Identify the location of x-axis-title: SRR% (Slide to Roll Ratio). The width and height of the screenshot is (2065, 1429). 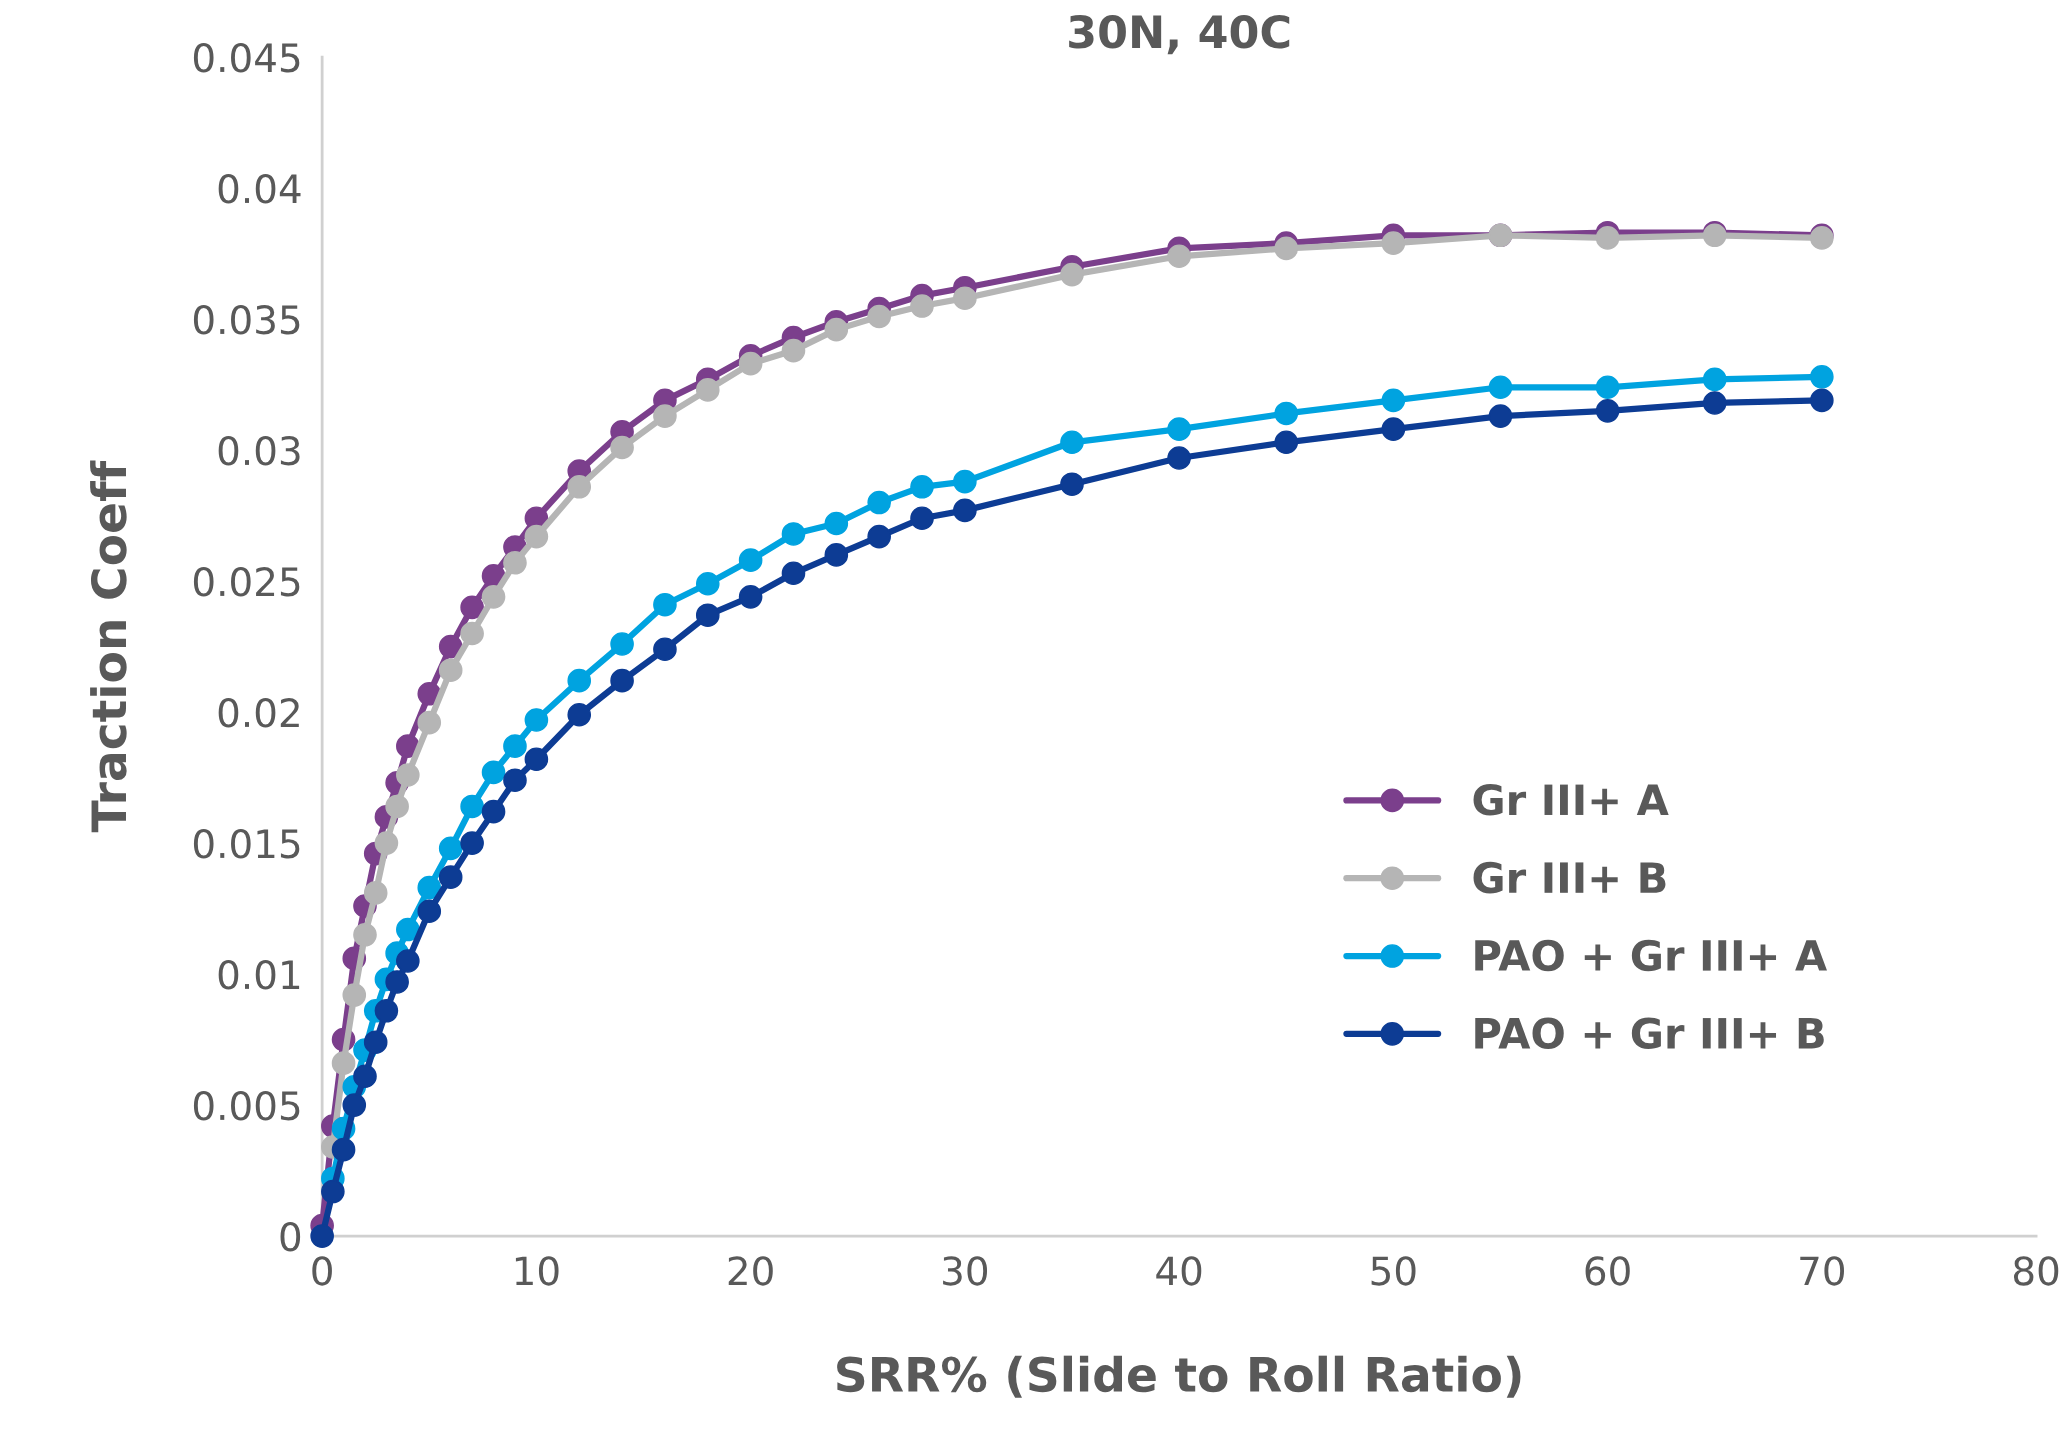
(1179, 1376).